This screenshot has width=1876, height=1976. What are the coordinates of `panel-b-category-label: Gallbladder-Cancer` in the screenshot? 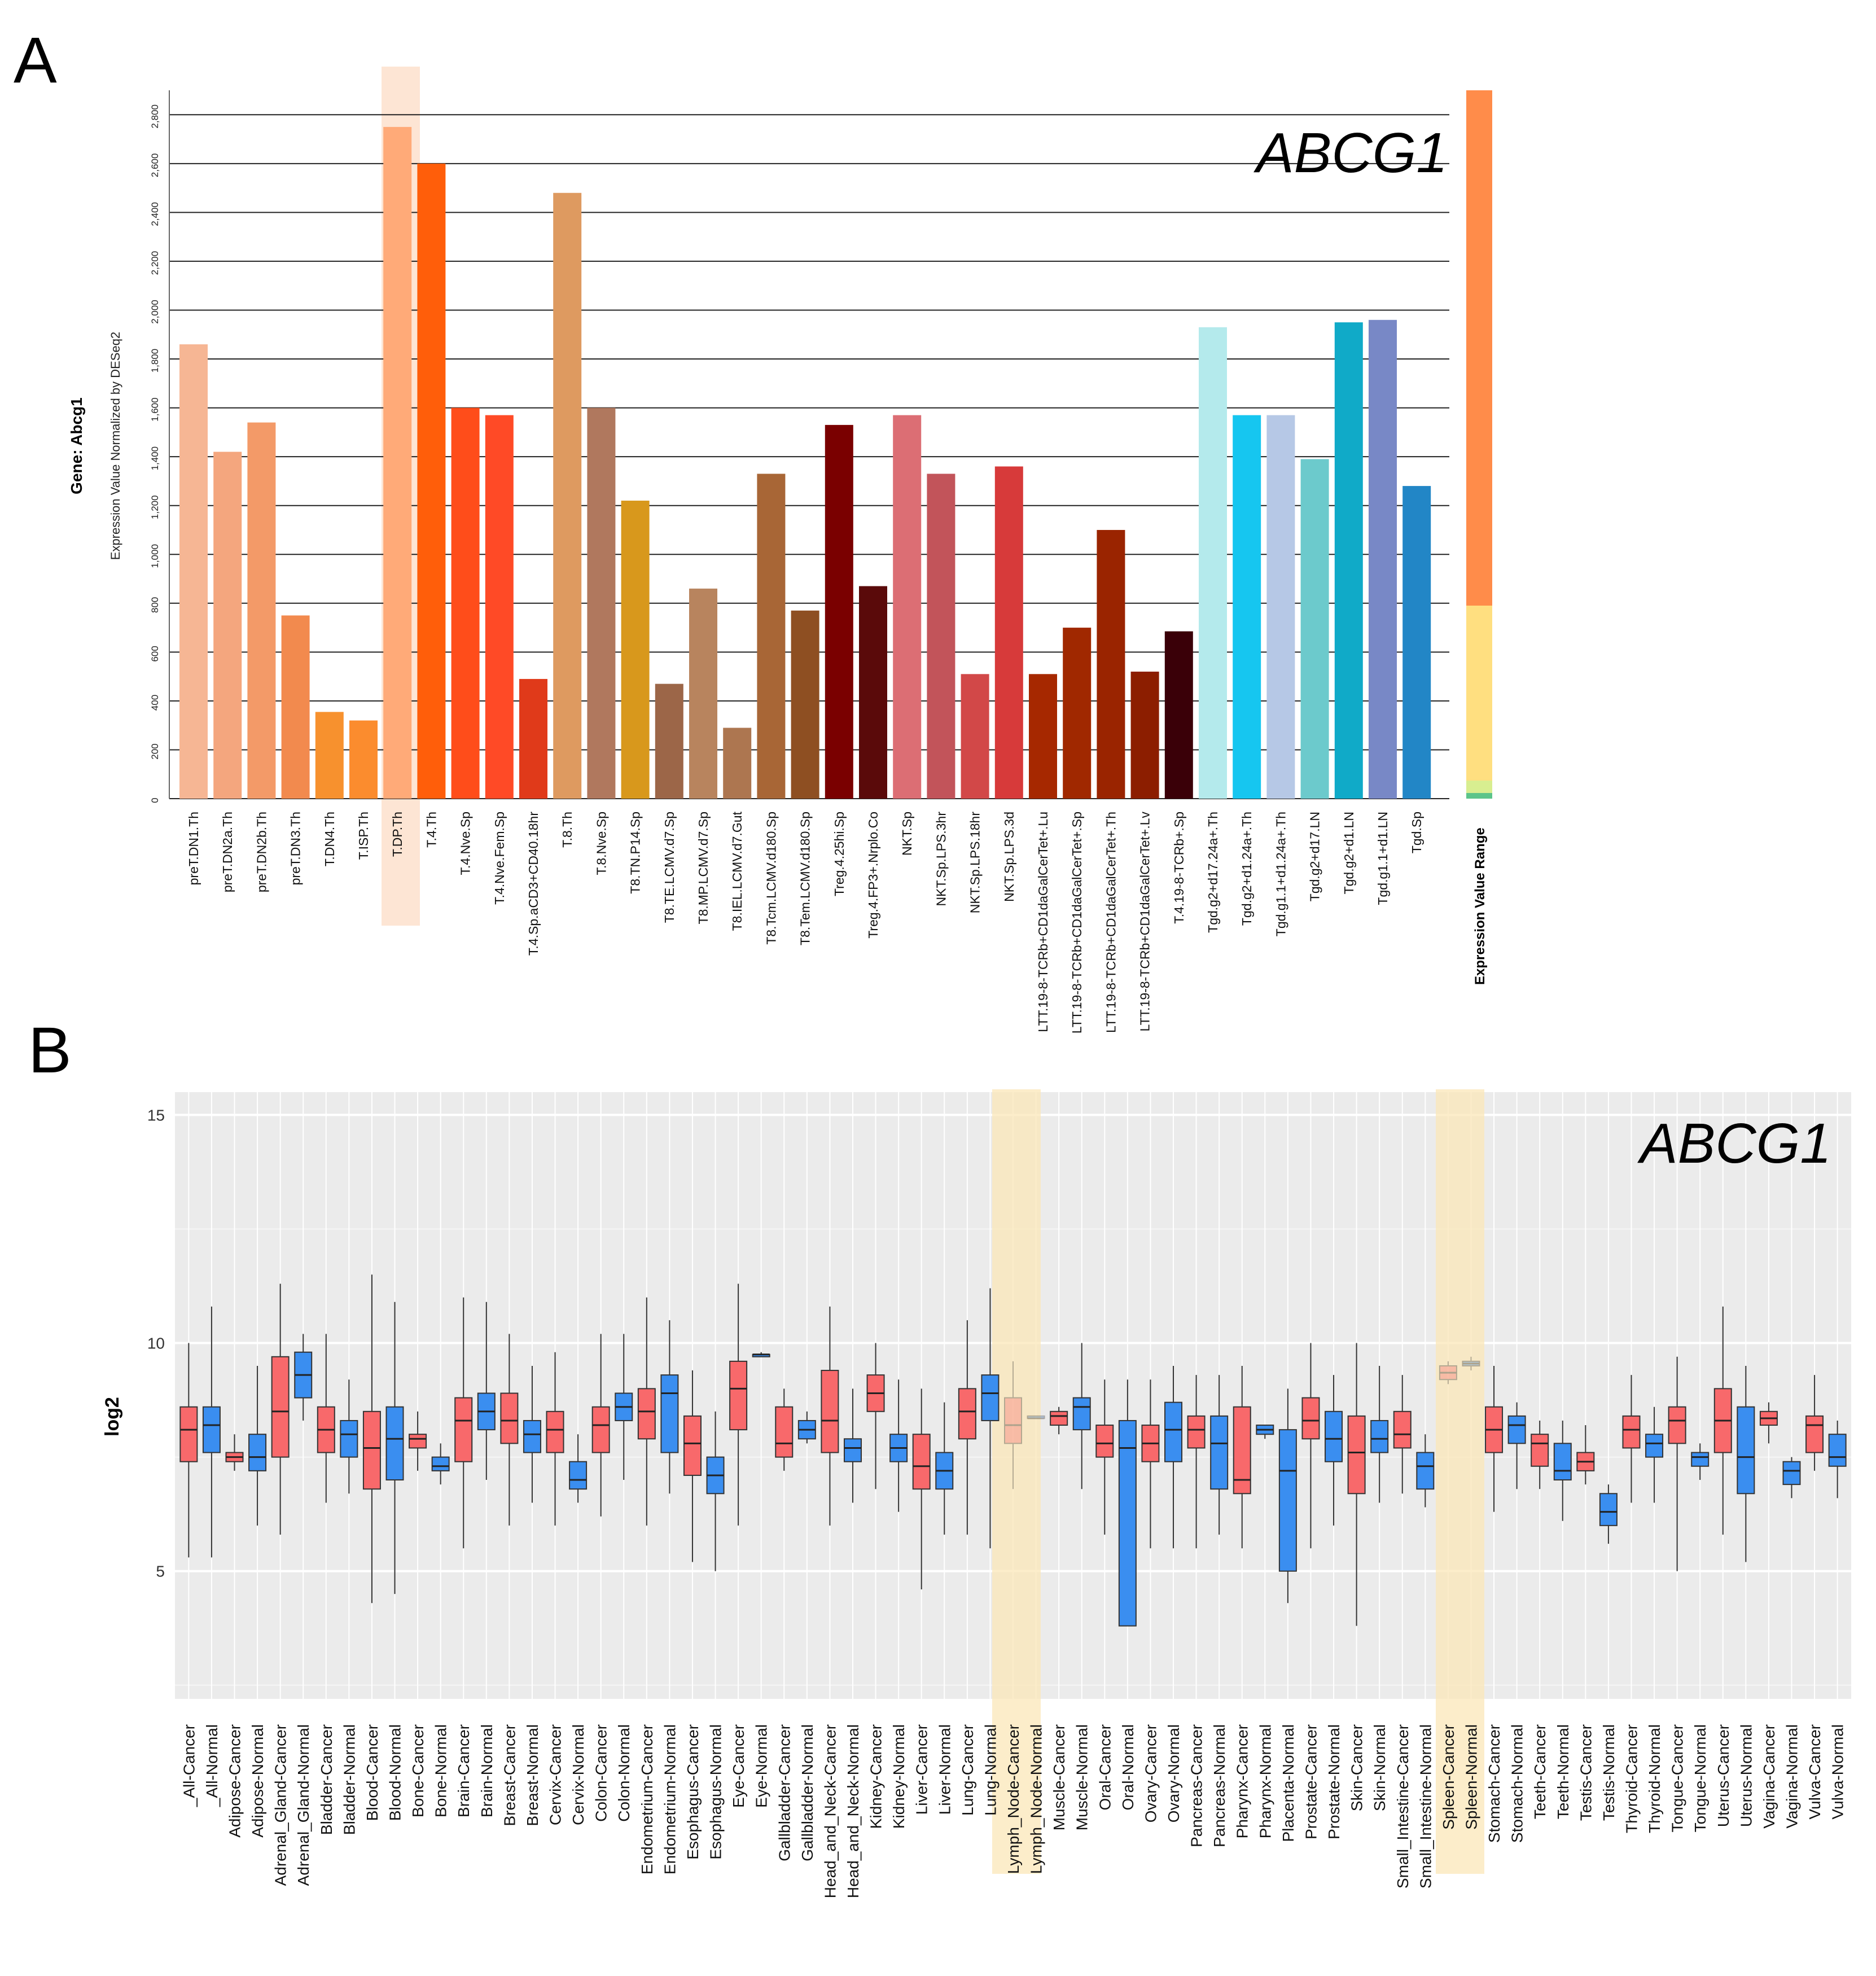 It's located at (784, 1792).